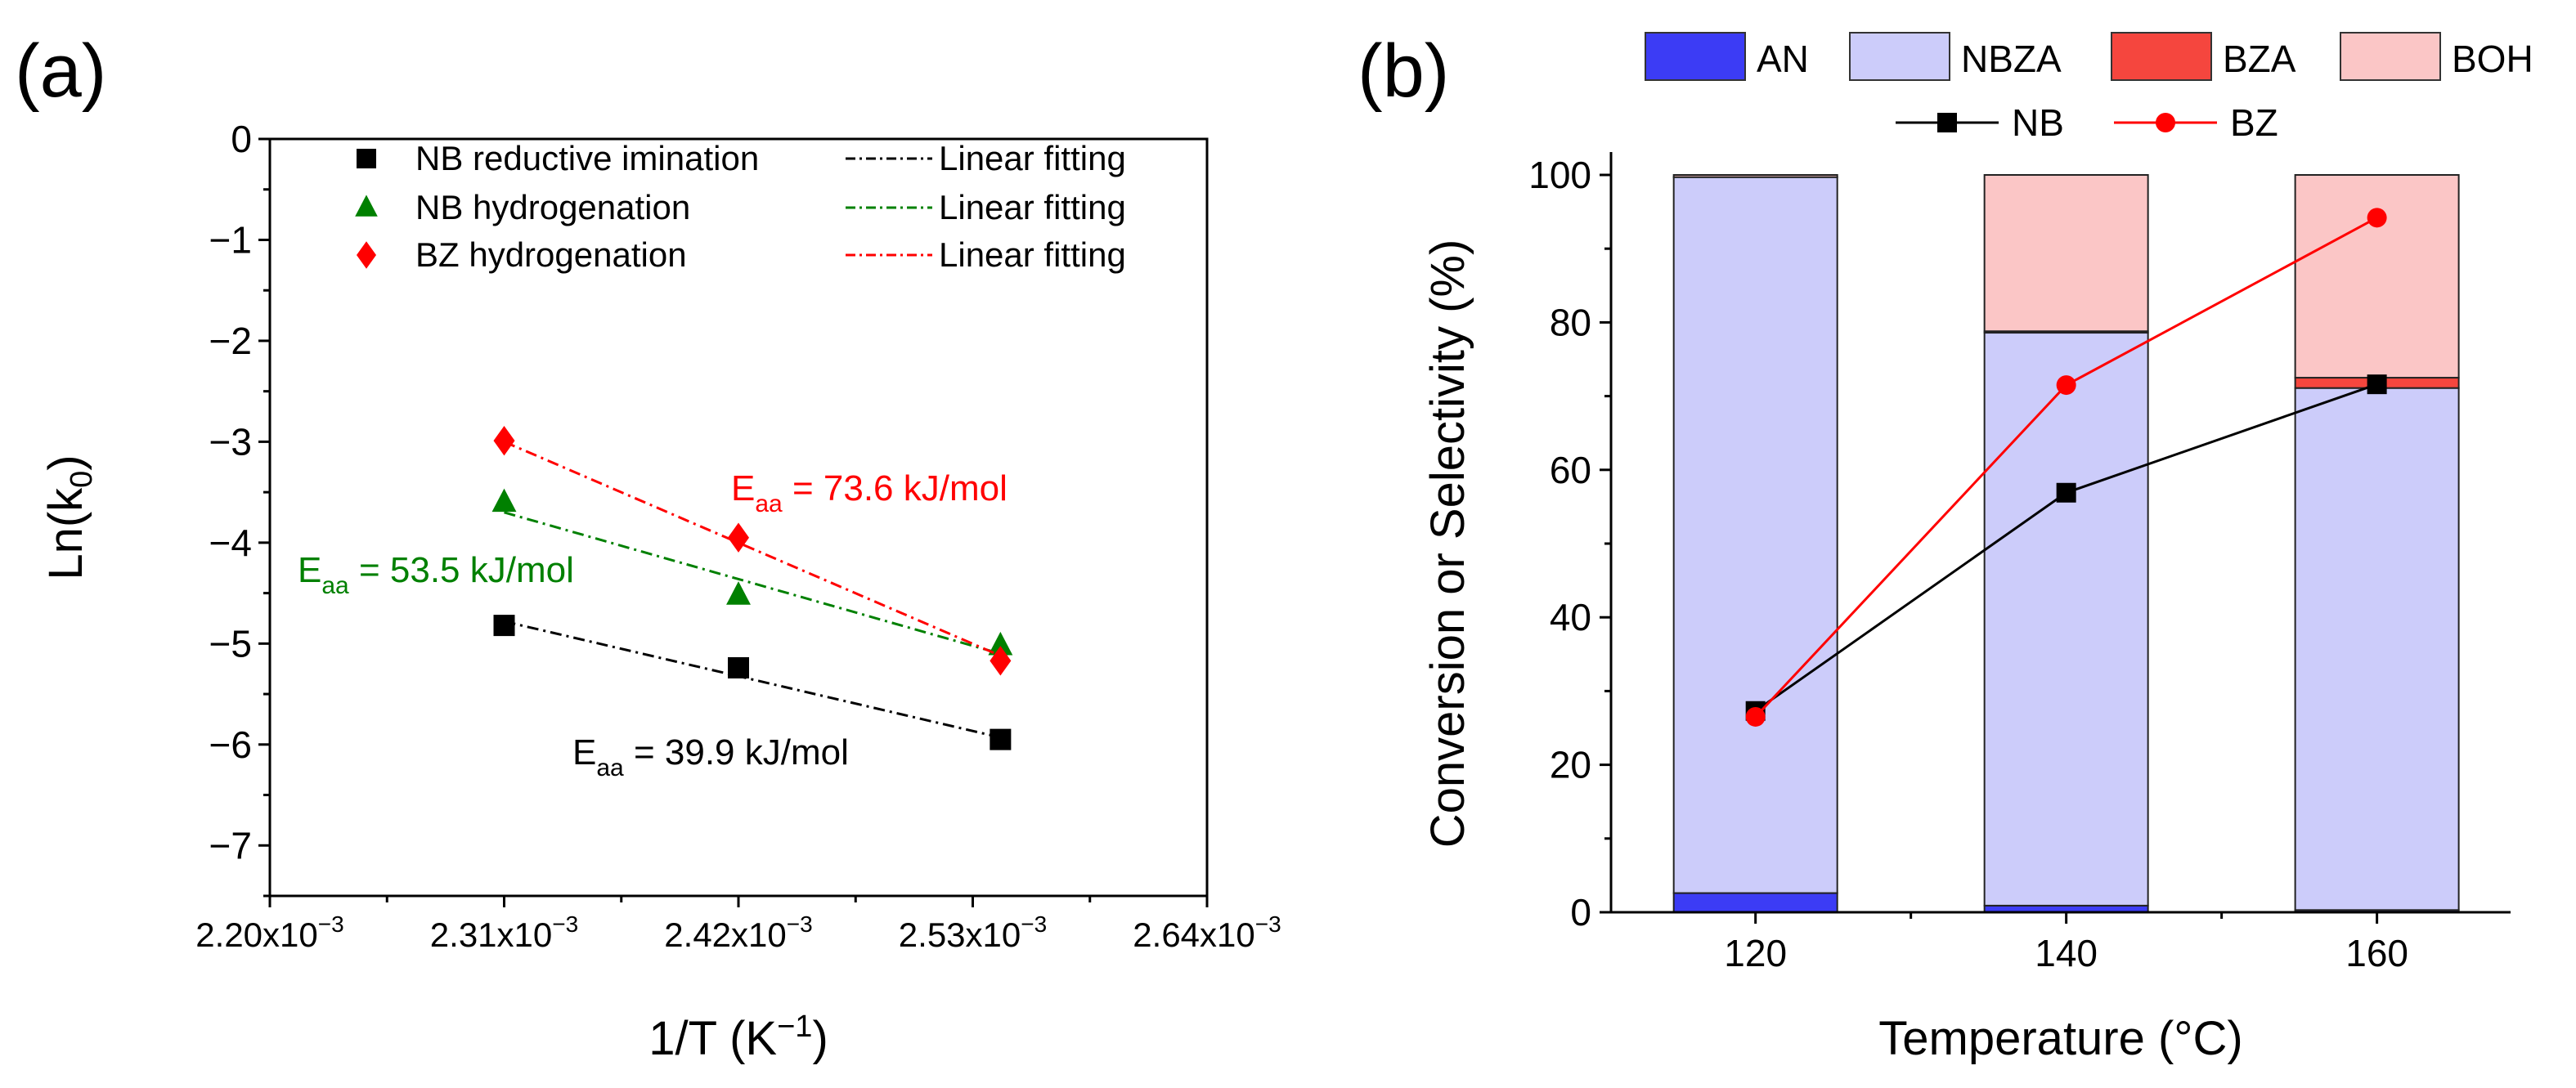 Image resolution: width=2576 pixels, height=1088 pixels. I want to click on x-axis-title: 1/T (K−1), so click(738, 1038).